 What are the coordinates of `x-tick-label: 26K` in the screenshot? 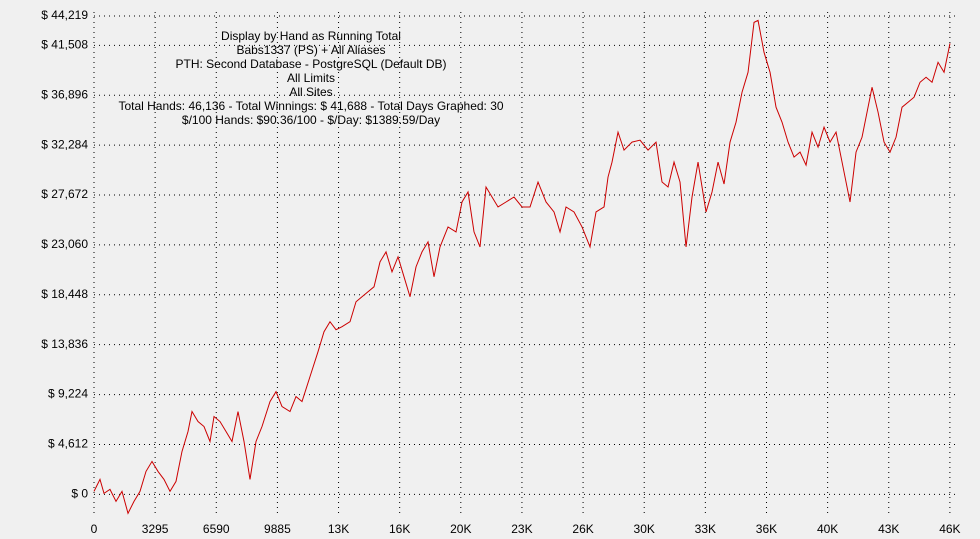 It's located at (582, 529).